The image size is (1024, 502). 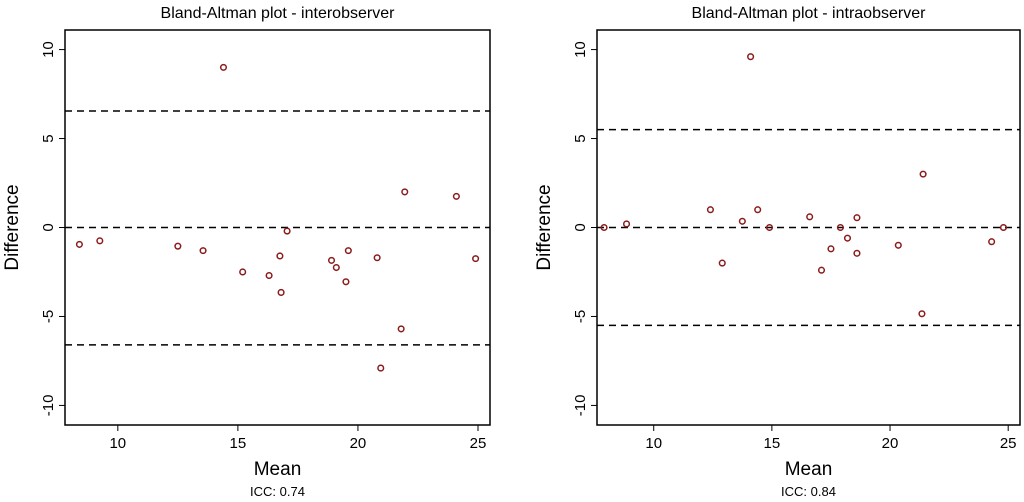 What do you see at coordinates (809, 13) in the screenshot?
I see `chart-title: Bland-Altman plot - intraobserver` at bounding box center [809, 13].